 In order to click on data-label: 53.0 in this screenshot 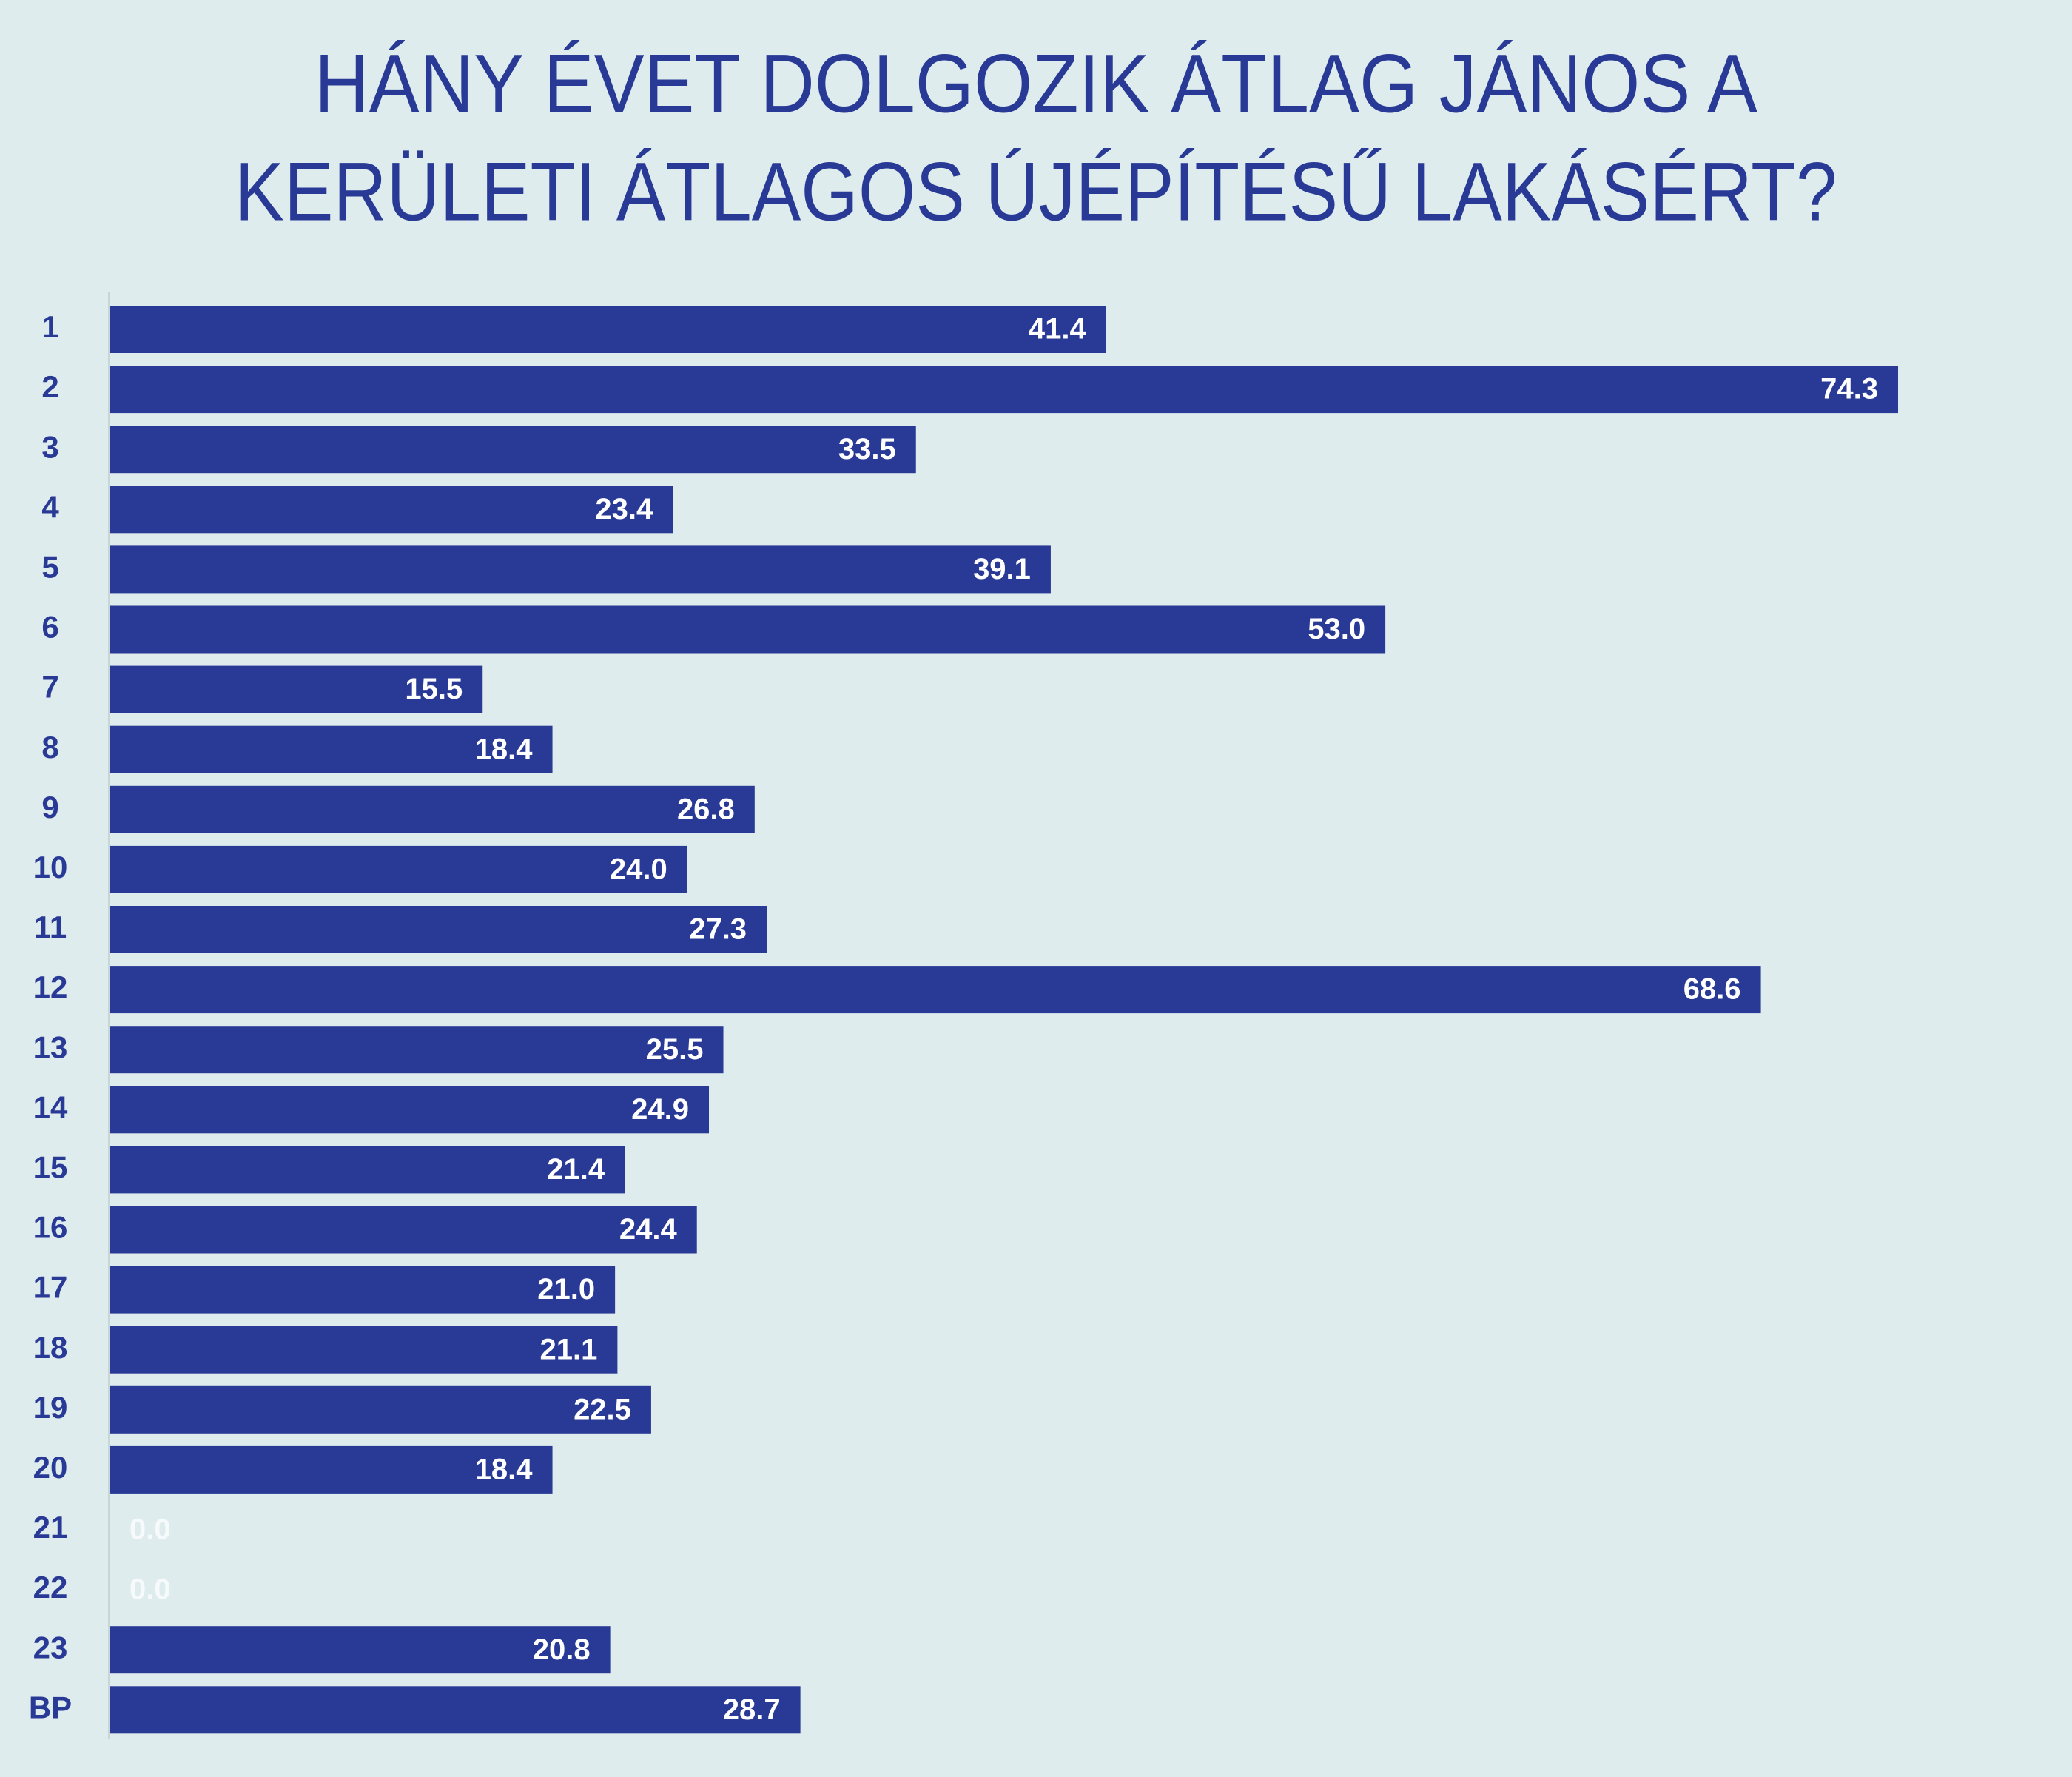, I will do `click(1336, 629)`.